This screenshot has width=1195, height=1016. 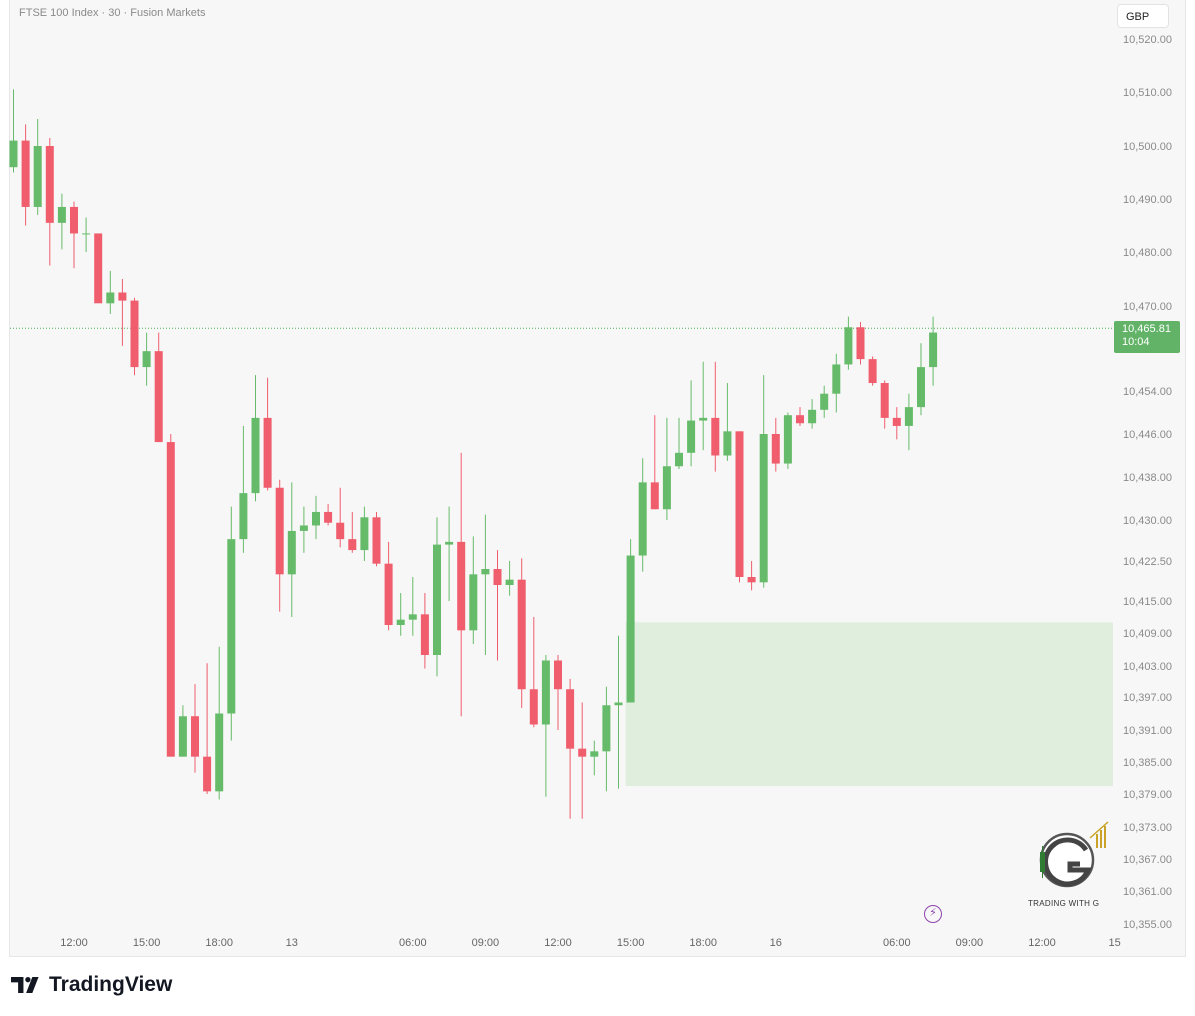 What do you see at coordinates (111, 984) in the screenshot?
I see `brand-name: TradingView` at bounding box center [111, 984].